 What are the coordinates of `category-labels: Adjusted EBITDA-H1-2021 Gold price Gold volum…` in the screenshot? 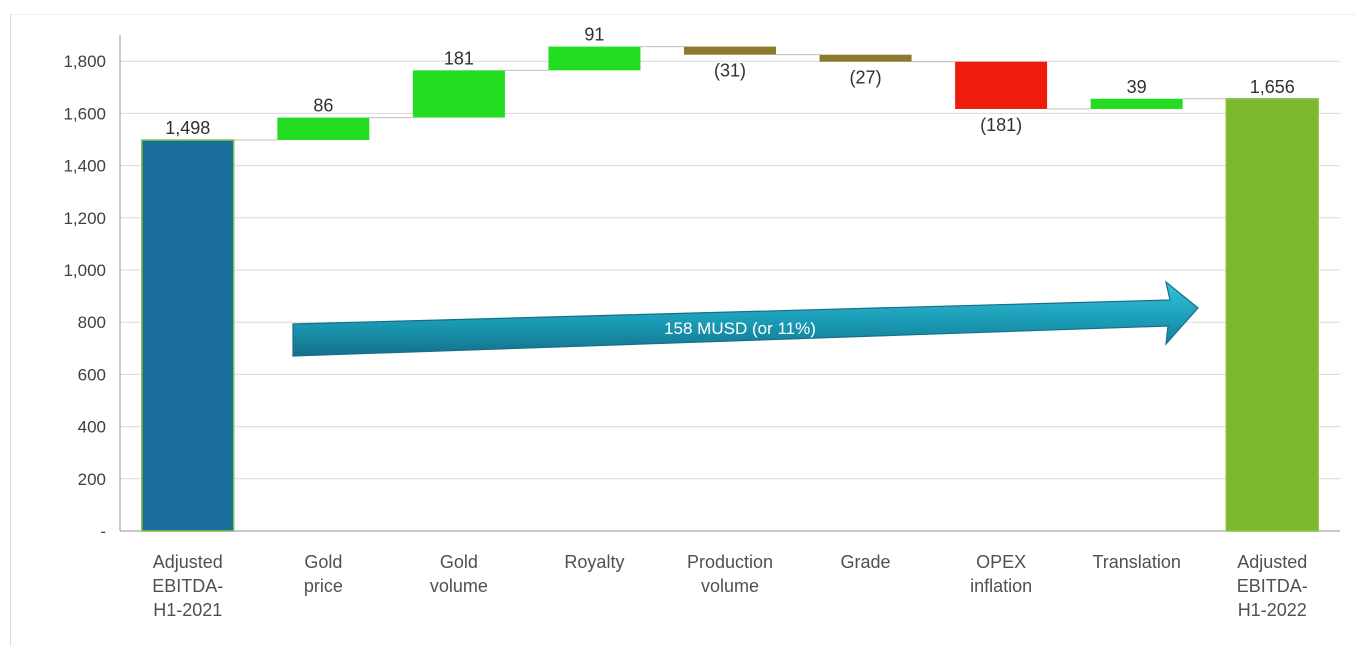 It's located at (729, 586).